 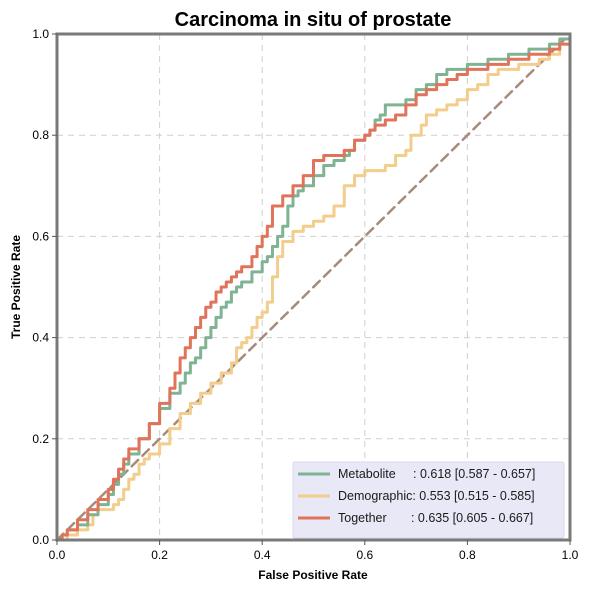 I want to click on y-tick-label: 1.0, so click(x=40, y=34).